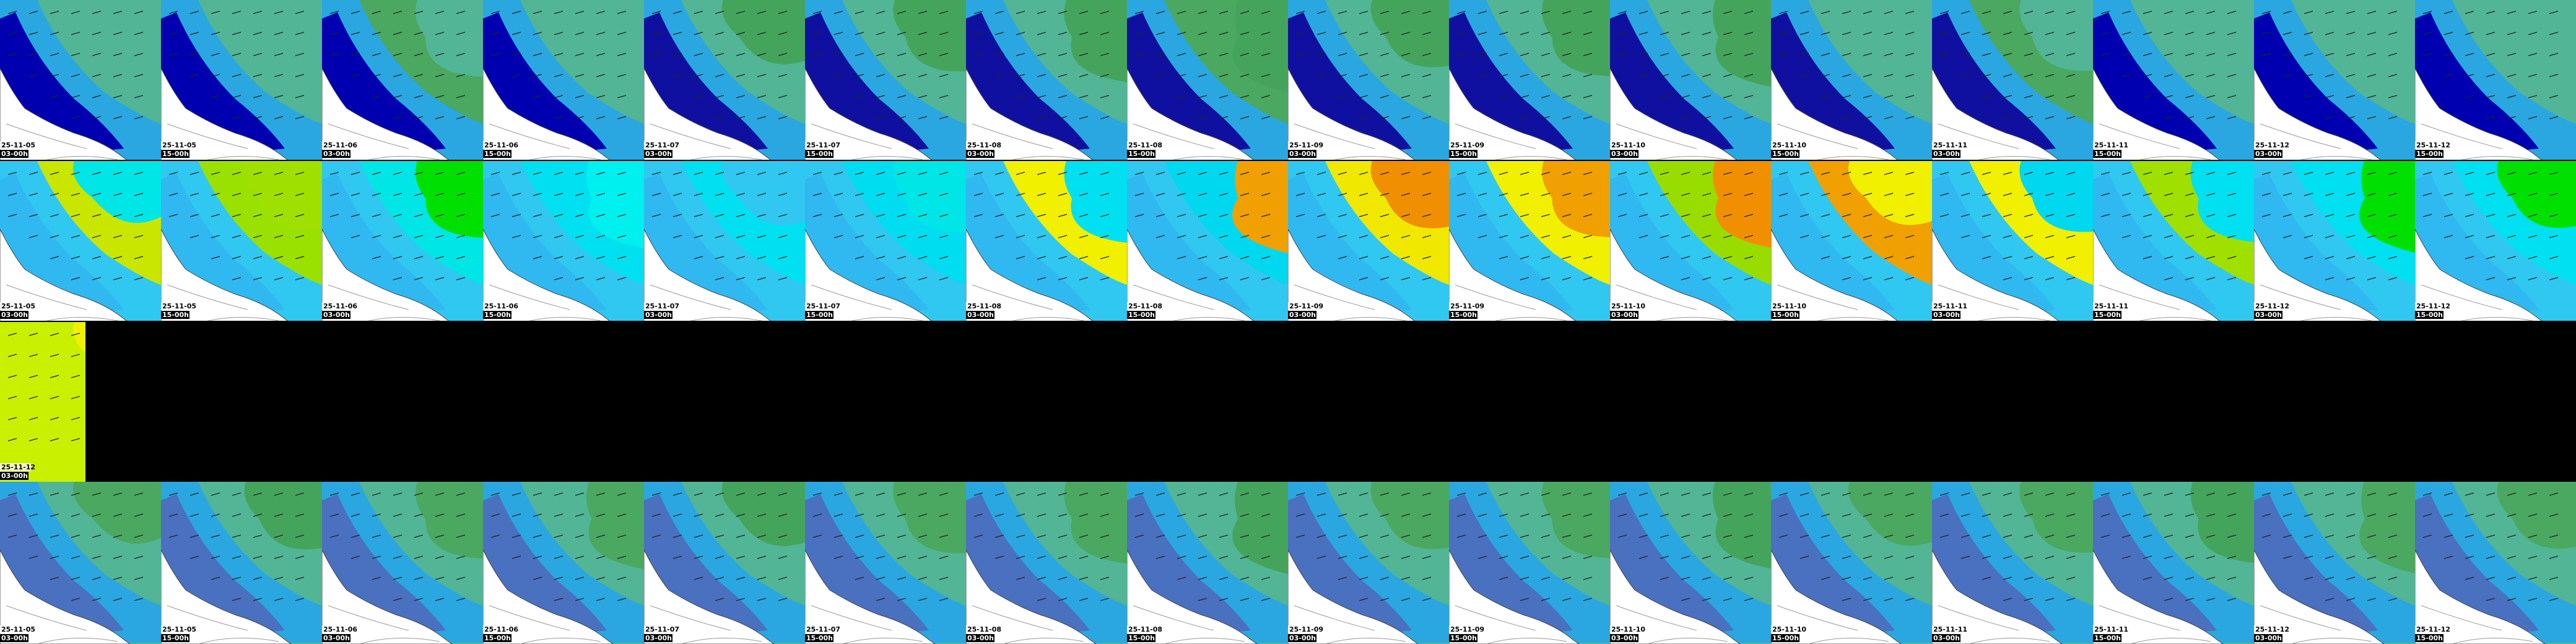 The width and height of the screenshot is (2576, 644). I want to click on date-label: 25-11-06, so click(501, 306).